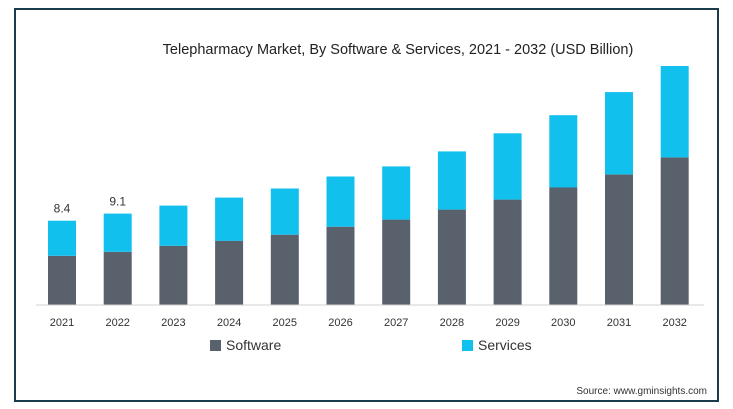  I want to click on bar-services-2028, so click(451, 180).